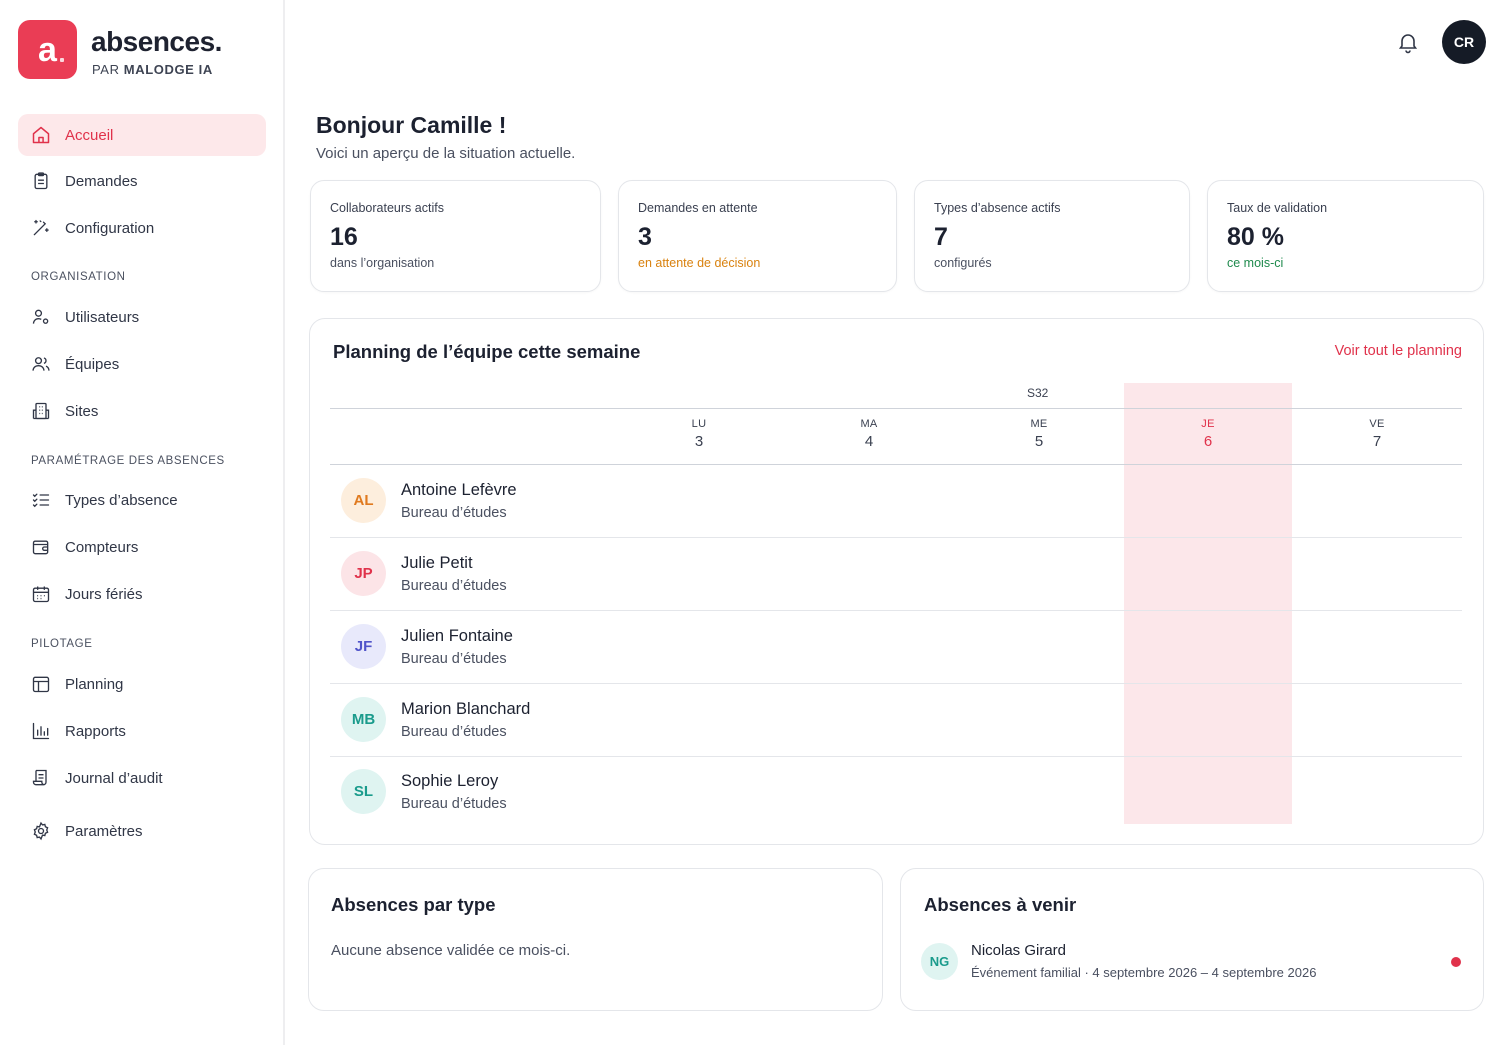 Image resolution: width=1506 pixels, height=1045 pixels. Describe the element at coordinates (699, 263) in the screenshot. I see `stat-sub: en attente de décision` at that location.